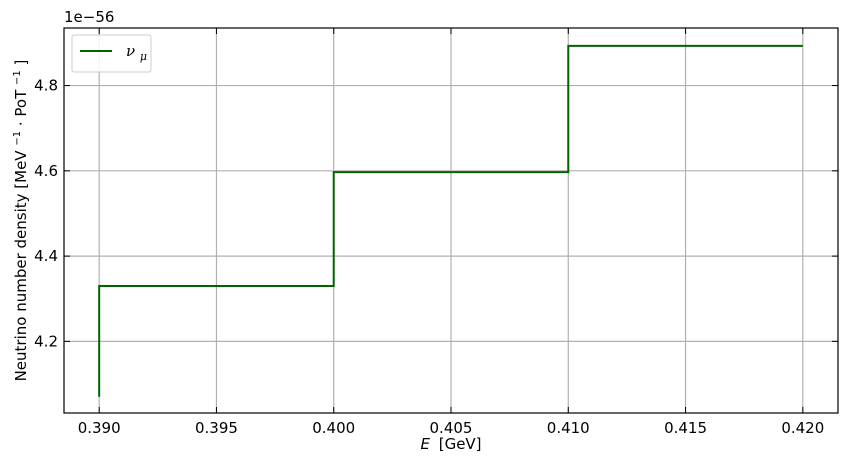  Describe the element at coordinates (99, 428) in the screenshot. I see `x-tick-label: 0.390` at that location.